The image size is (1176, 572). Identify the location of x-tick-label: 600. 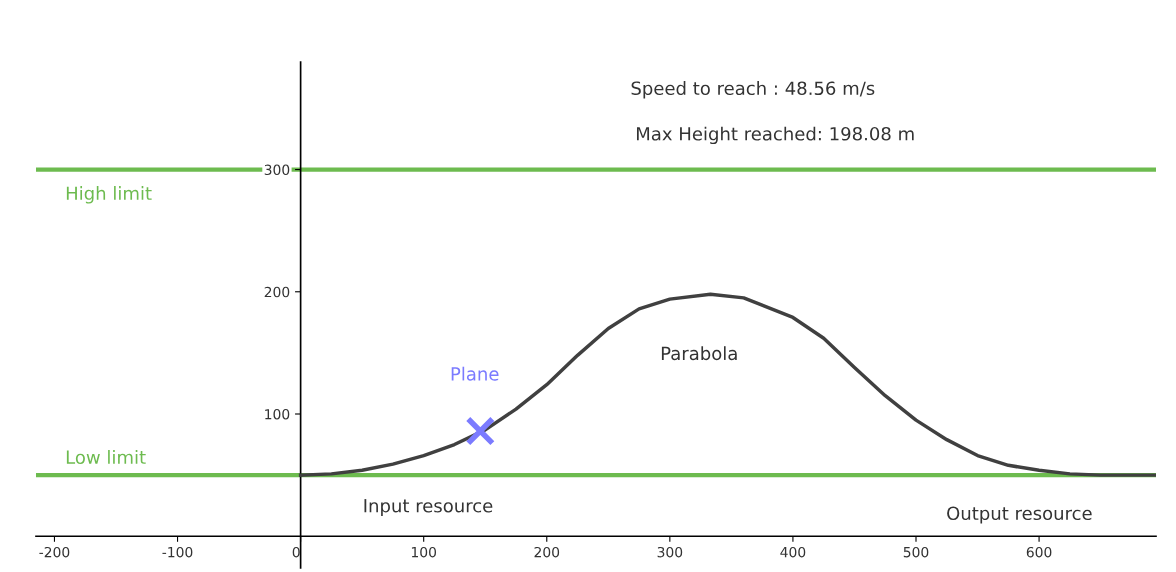
(1039, 552).